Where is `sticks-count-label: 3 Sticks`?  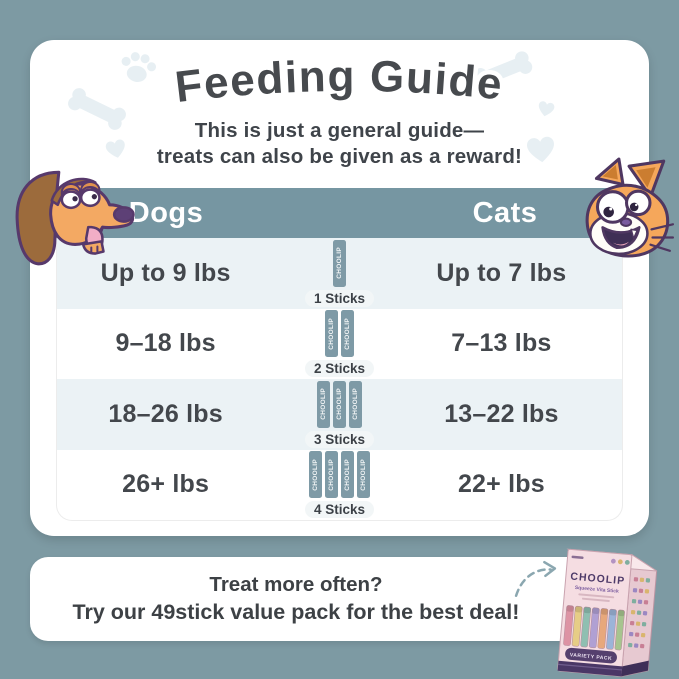 sticks-count-label: 3 Sticks is located at coordinates (339, 439).